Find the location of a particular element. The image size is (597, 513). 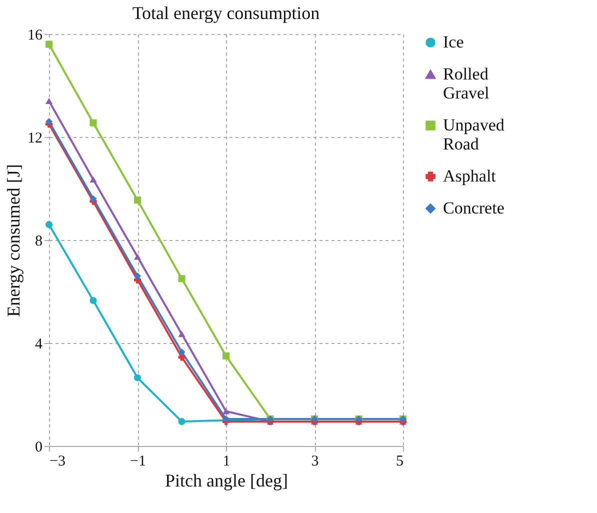

legend-label: Rolled Gravel is located at coordinates (466, 83).